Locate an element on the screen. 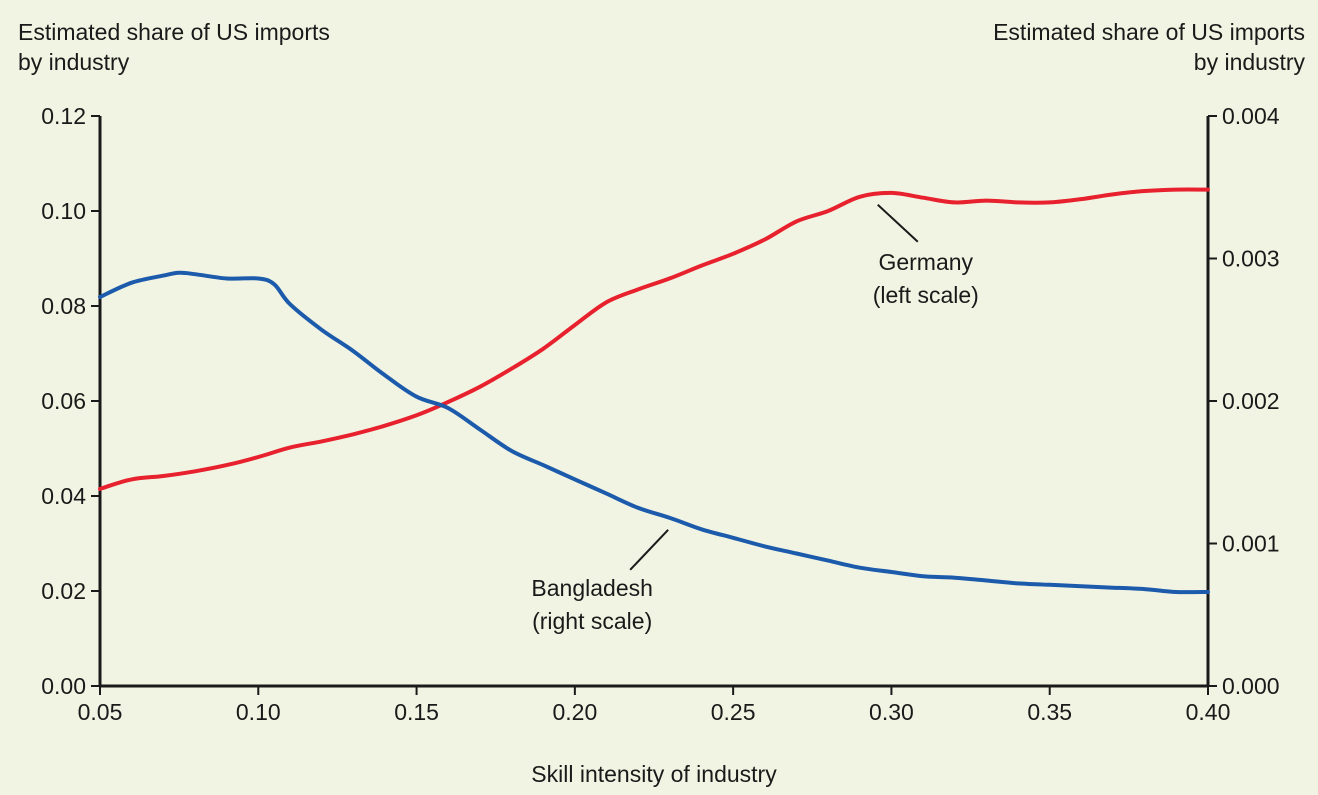 The image size is (1318, 795). right-y-tick-label: 0.002 is located at coordinates (1251, 401).